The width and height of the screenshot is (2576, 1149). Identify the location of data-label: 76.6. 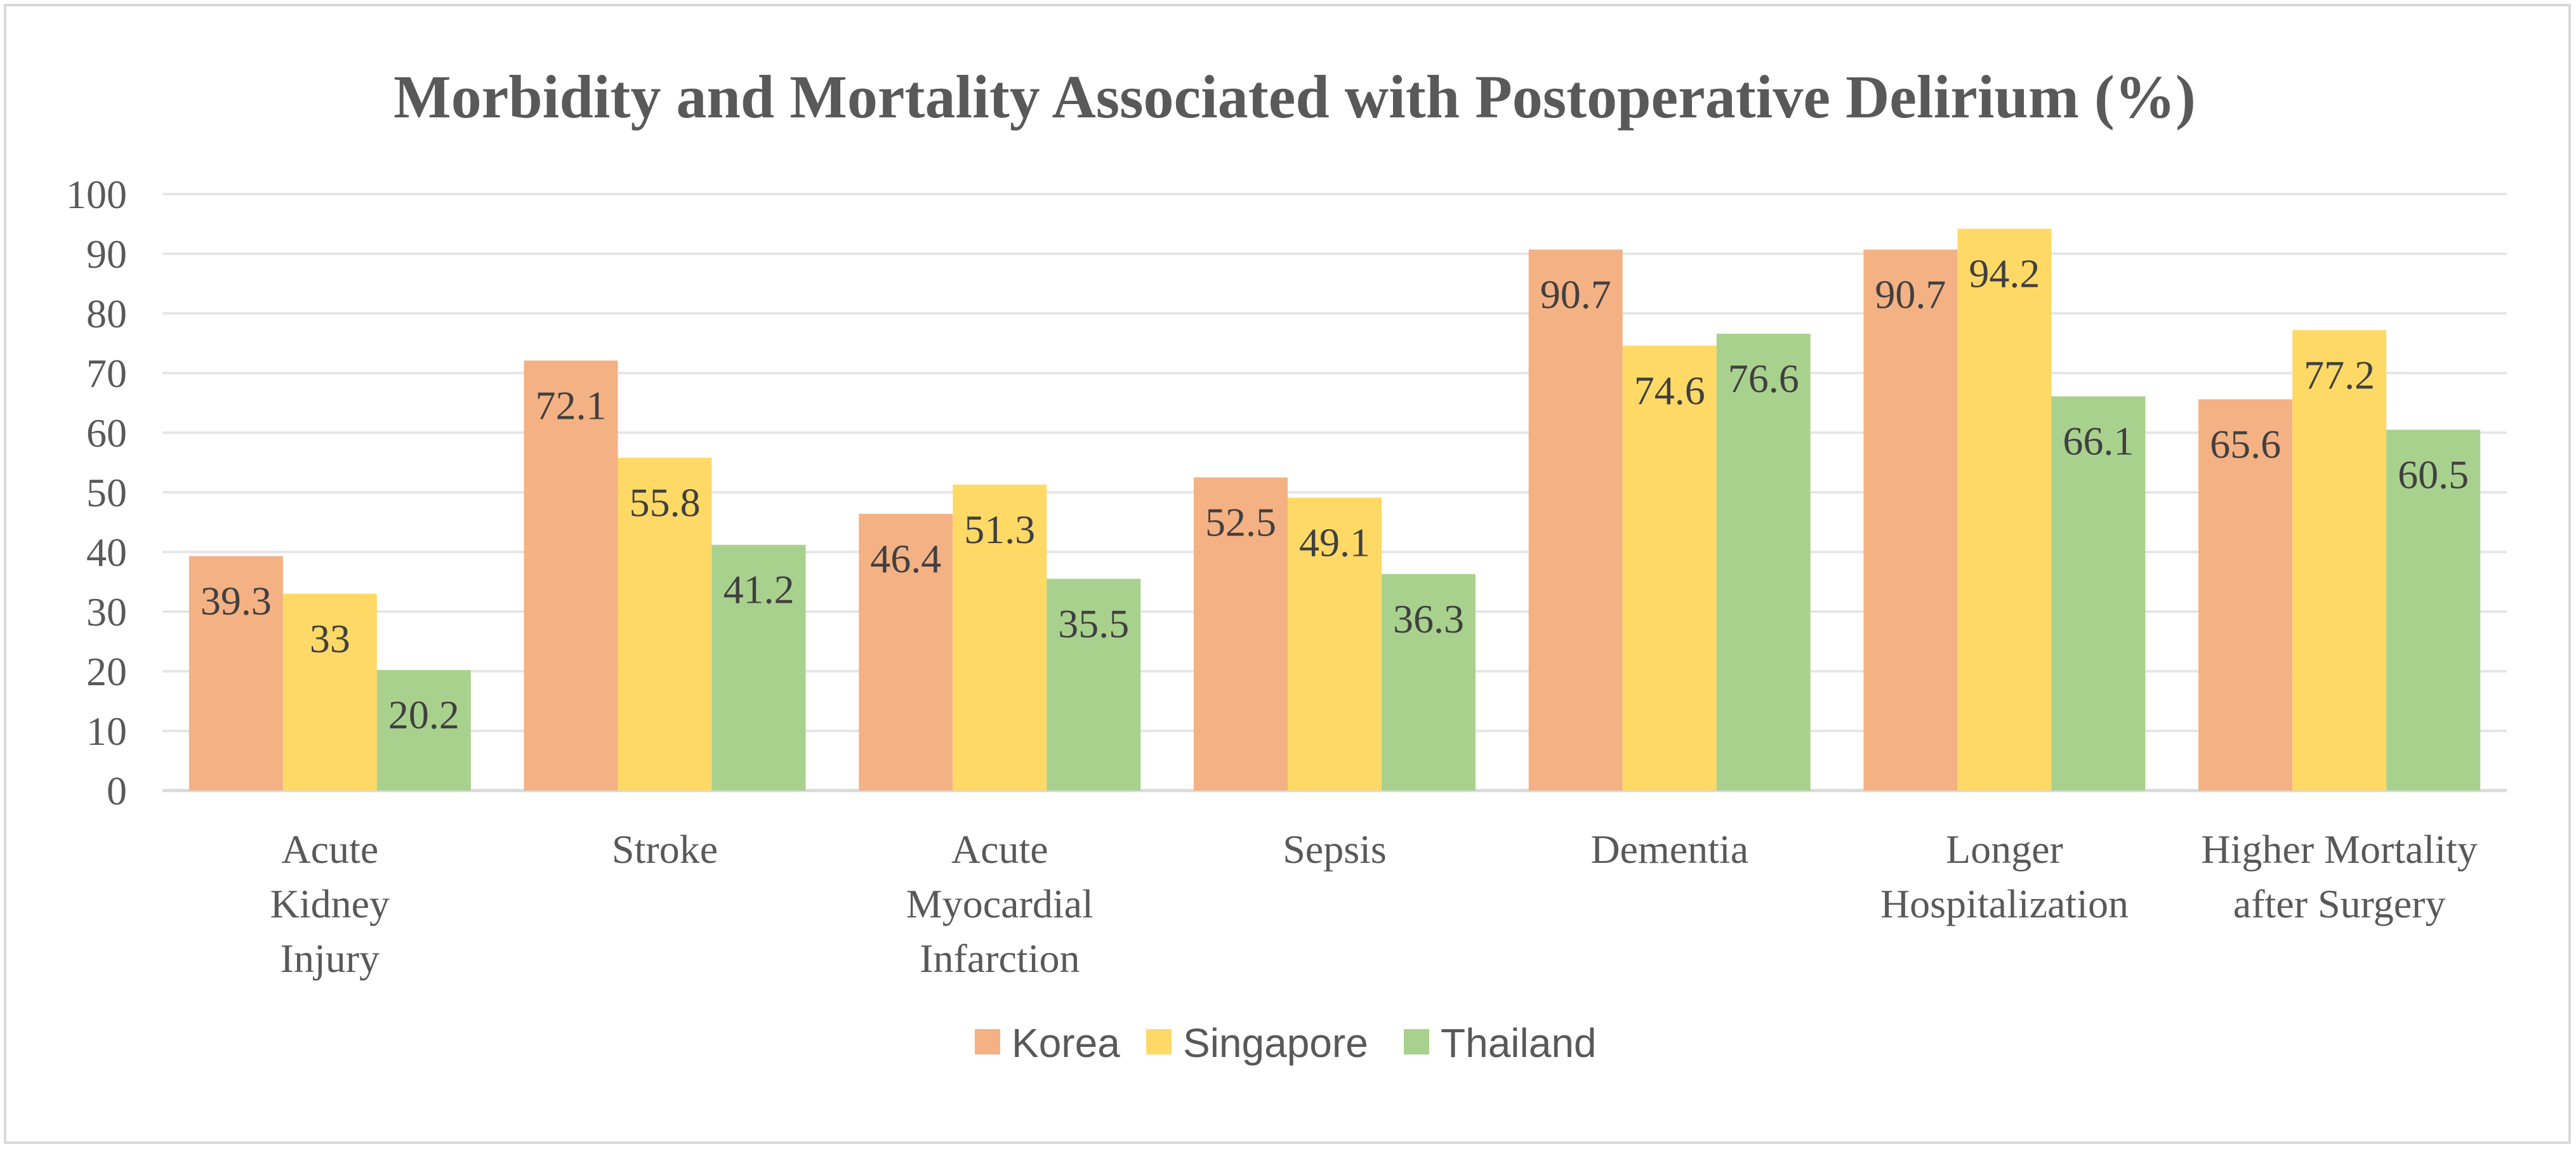
(1764, 378).